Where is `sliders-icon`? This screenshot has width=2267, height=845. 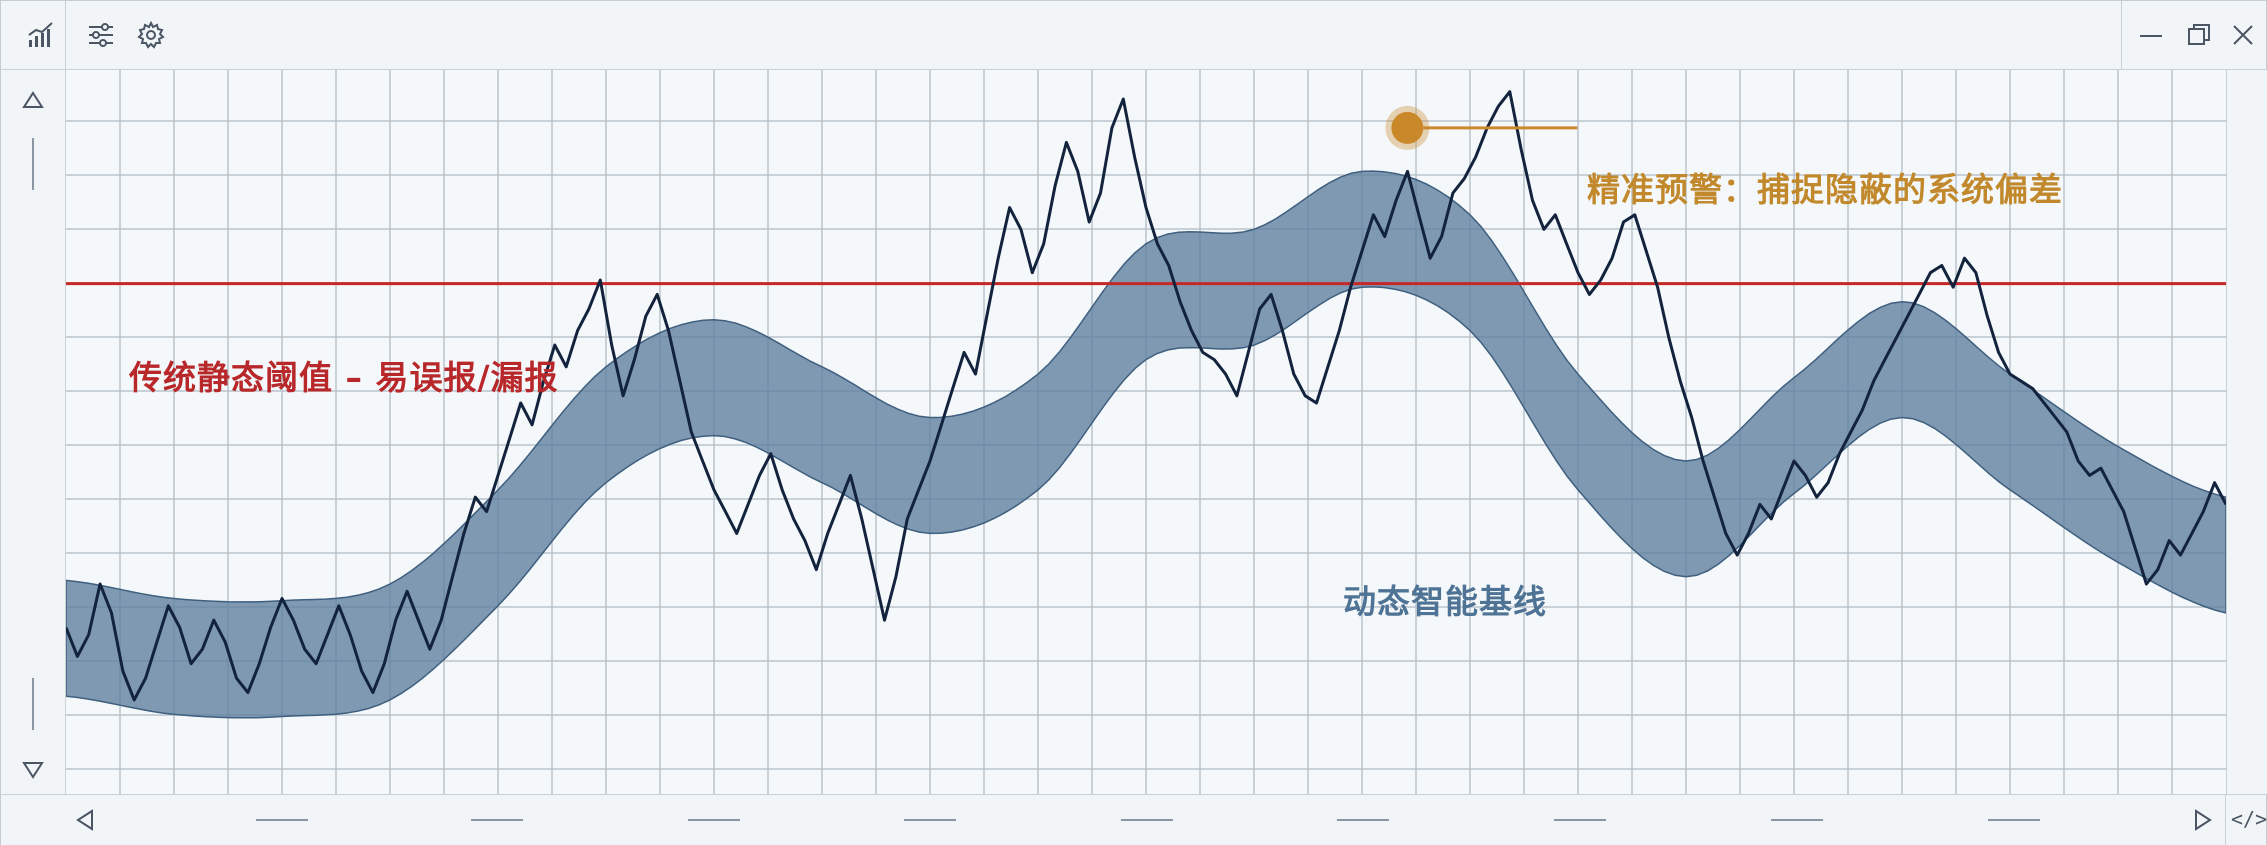 sliders-icon is located at coordinates (101, 35).